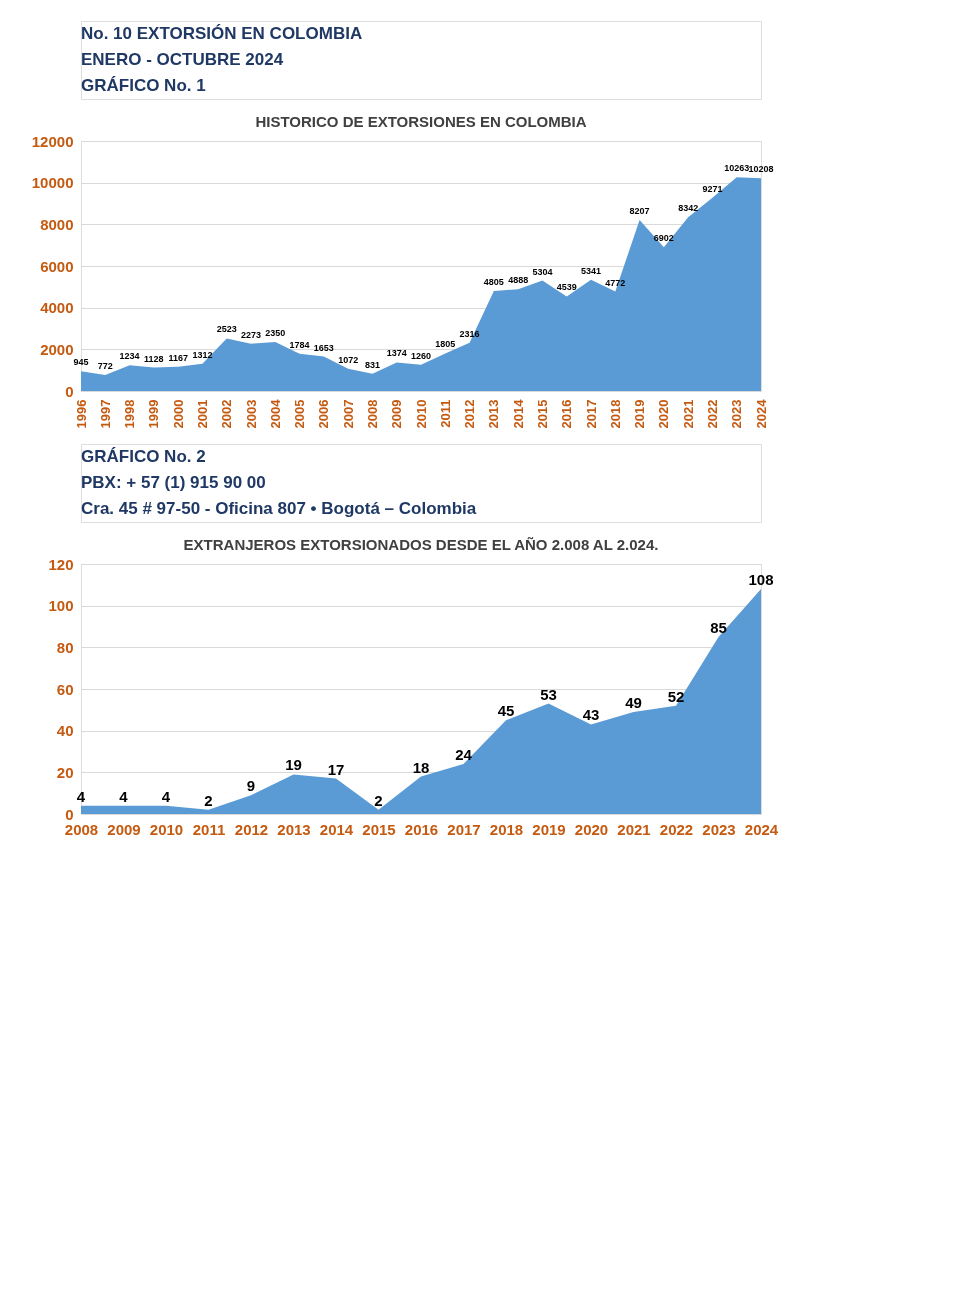  Describe the element at coordinates (81, 414) in the screenshot. I see `x-tick-label: 1996` at that location.